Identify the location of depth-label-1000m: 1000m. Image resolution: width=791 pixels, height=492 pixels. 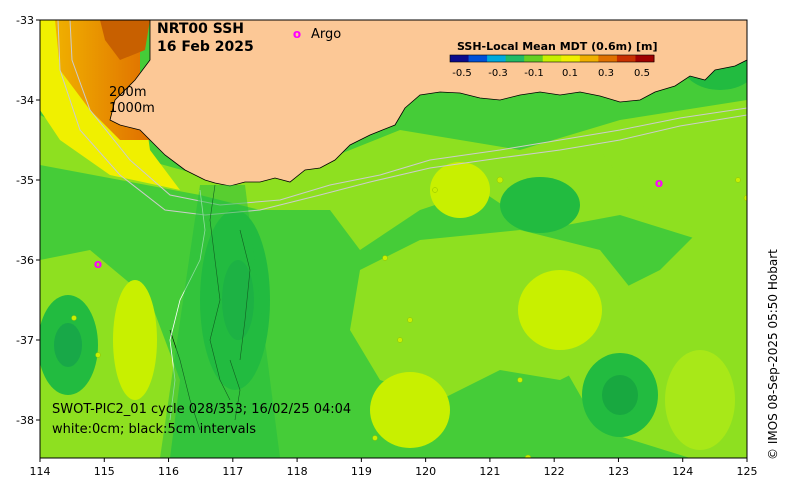
(132, 108).